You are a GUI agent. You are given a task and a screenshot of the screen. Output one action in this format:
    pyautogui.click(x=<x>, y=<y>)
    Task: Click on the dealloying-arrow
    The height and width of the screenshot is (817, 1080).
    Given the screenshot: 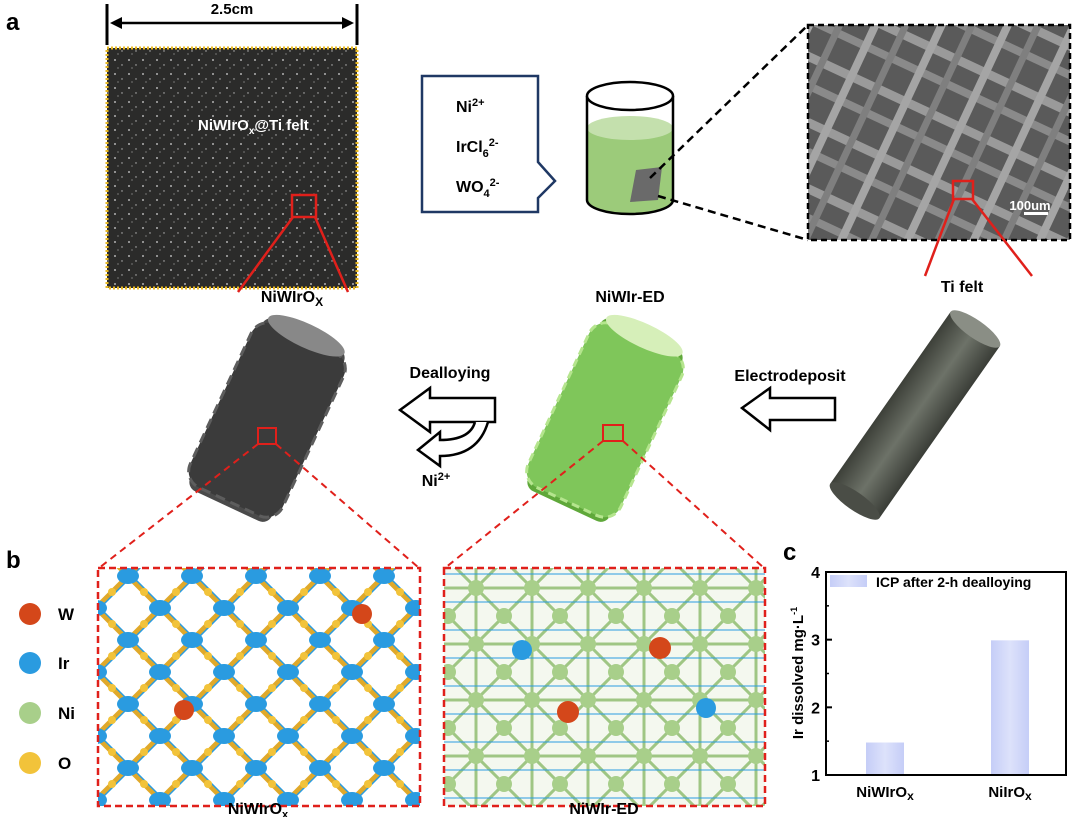 What is the action you would take?
    pyautogui.click(x=447, y=410)
    